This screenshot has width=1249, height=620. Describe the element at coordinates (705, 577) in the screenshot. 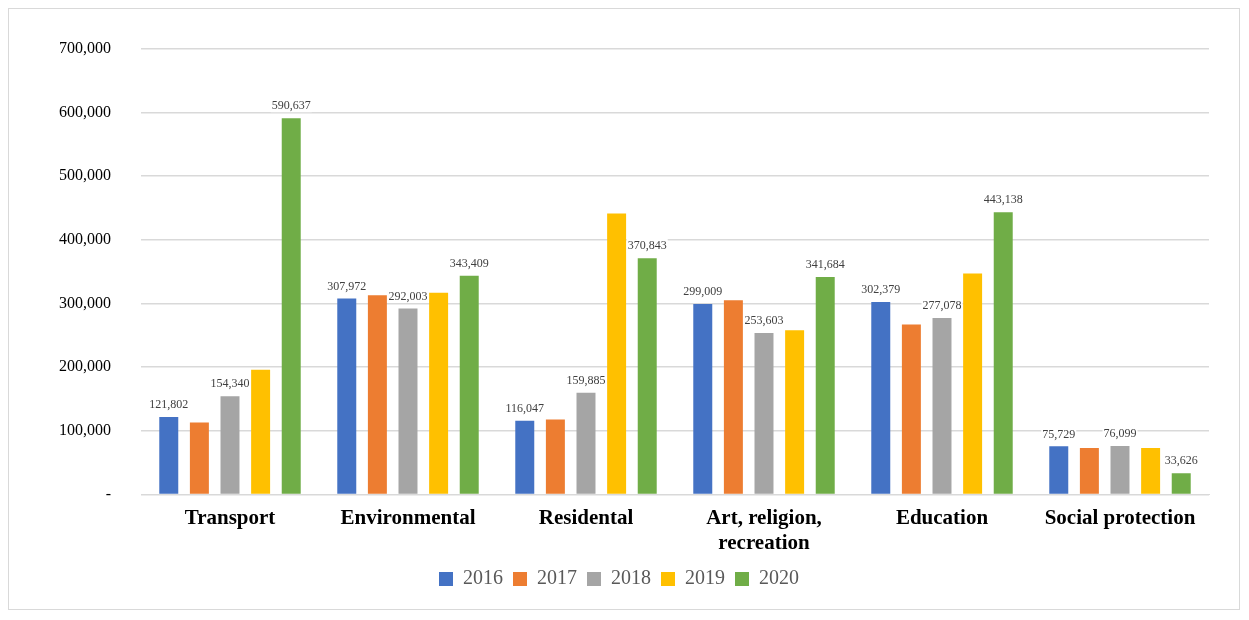

I see `legend-label: 2019` at that location.